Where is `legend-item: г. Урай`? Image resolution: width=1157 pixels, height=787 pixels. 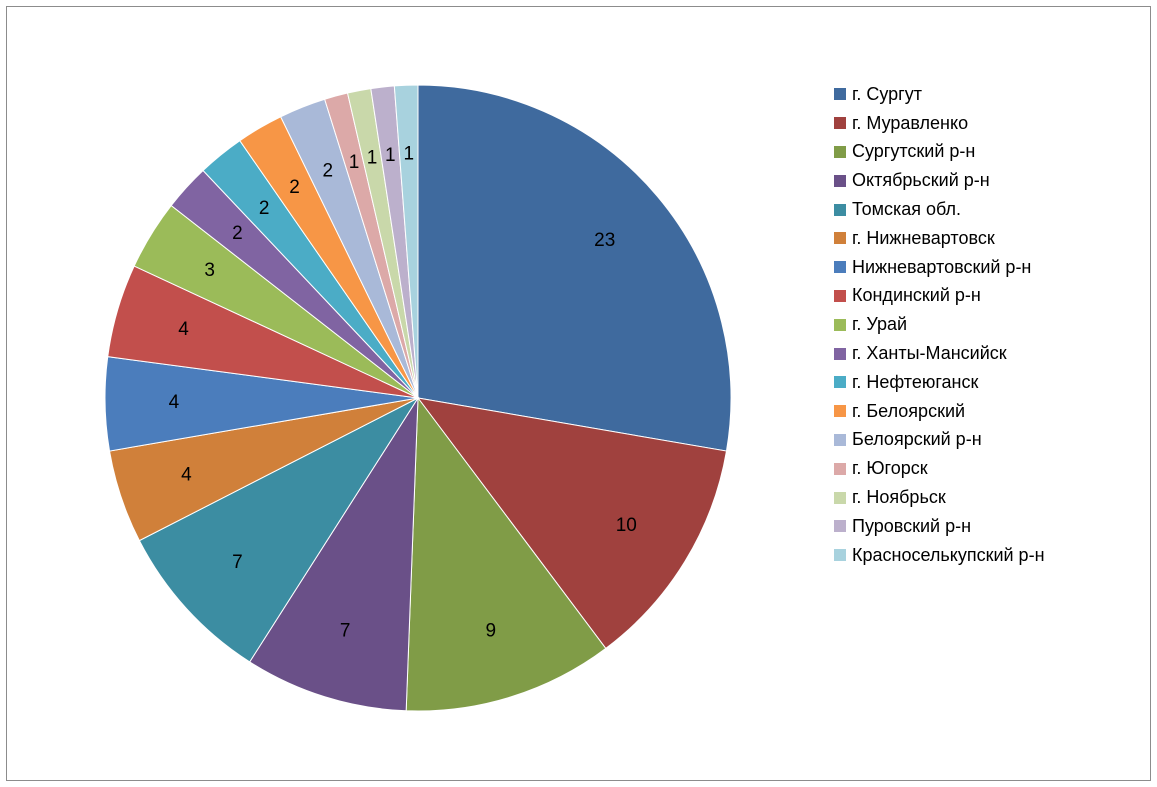 legend-item: г. Урай is located at coordinates (939, 324).